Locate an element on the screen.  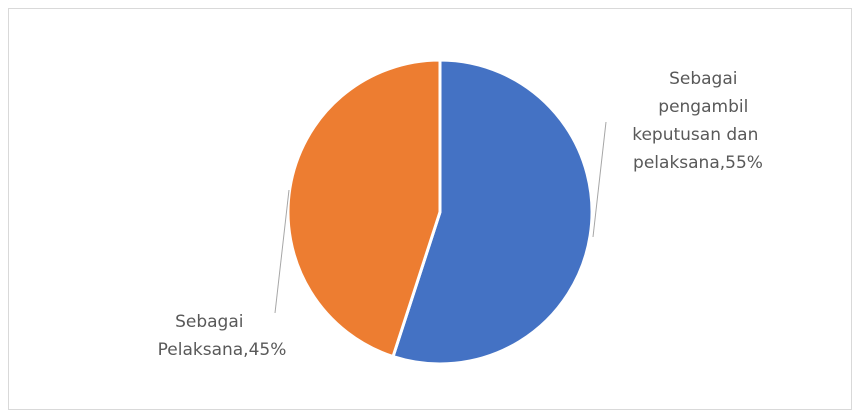
data-label-slice-2: Sebagai Pelaksana,45% is located at coordinates (222, 336).